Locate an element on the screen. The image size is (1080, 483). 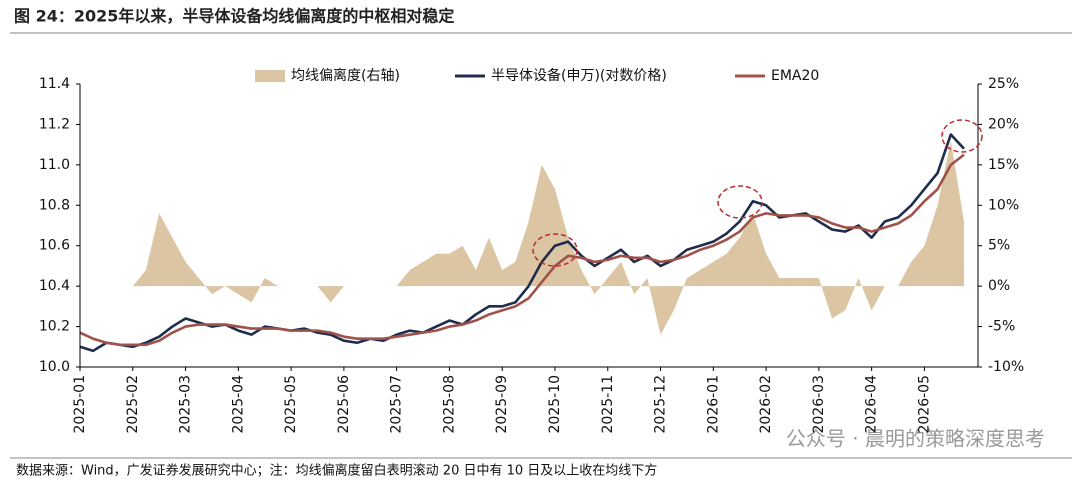
x-tick-label: 2026-01 is located at coordinates (713, 404).